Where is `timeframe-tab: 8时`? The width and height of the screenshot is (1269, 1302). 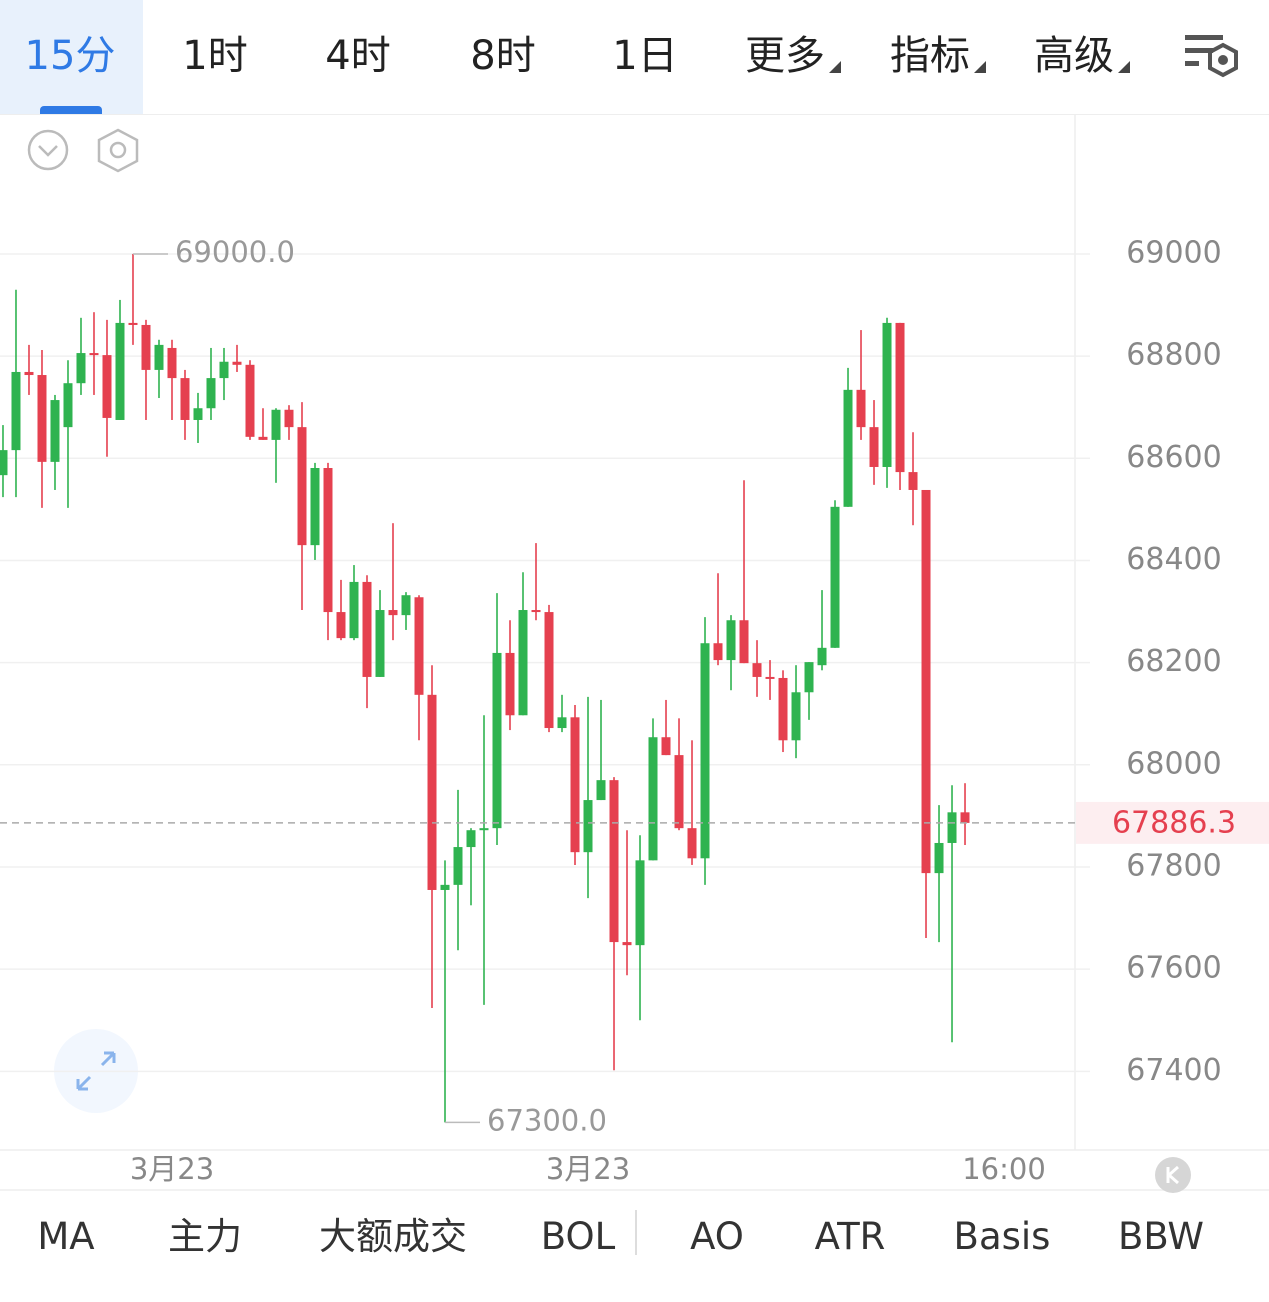
timeframe-tab: 8时 is located at coordinates (503, 56).